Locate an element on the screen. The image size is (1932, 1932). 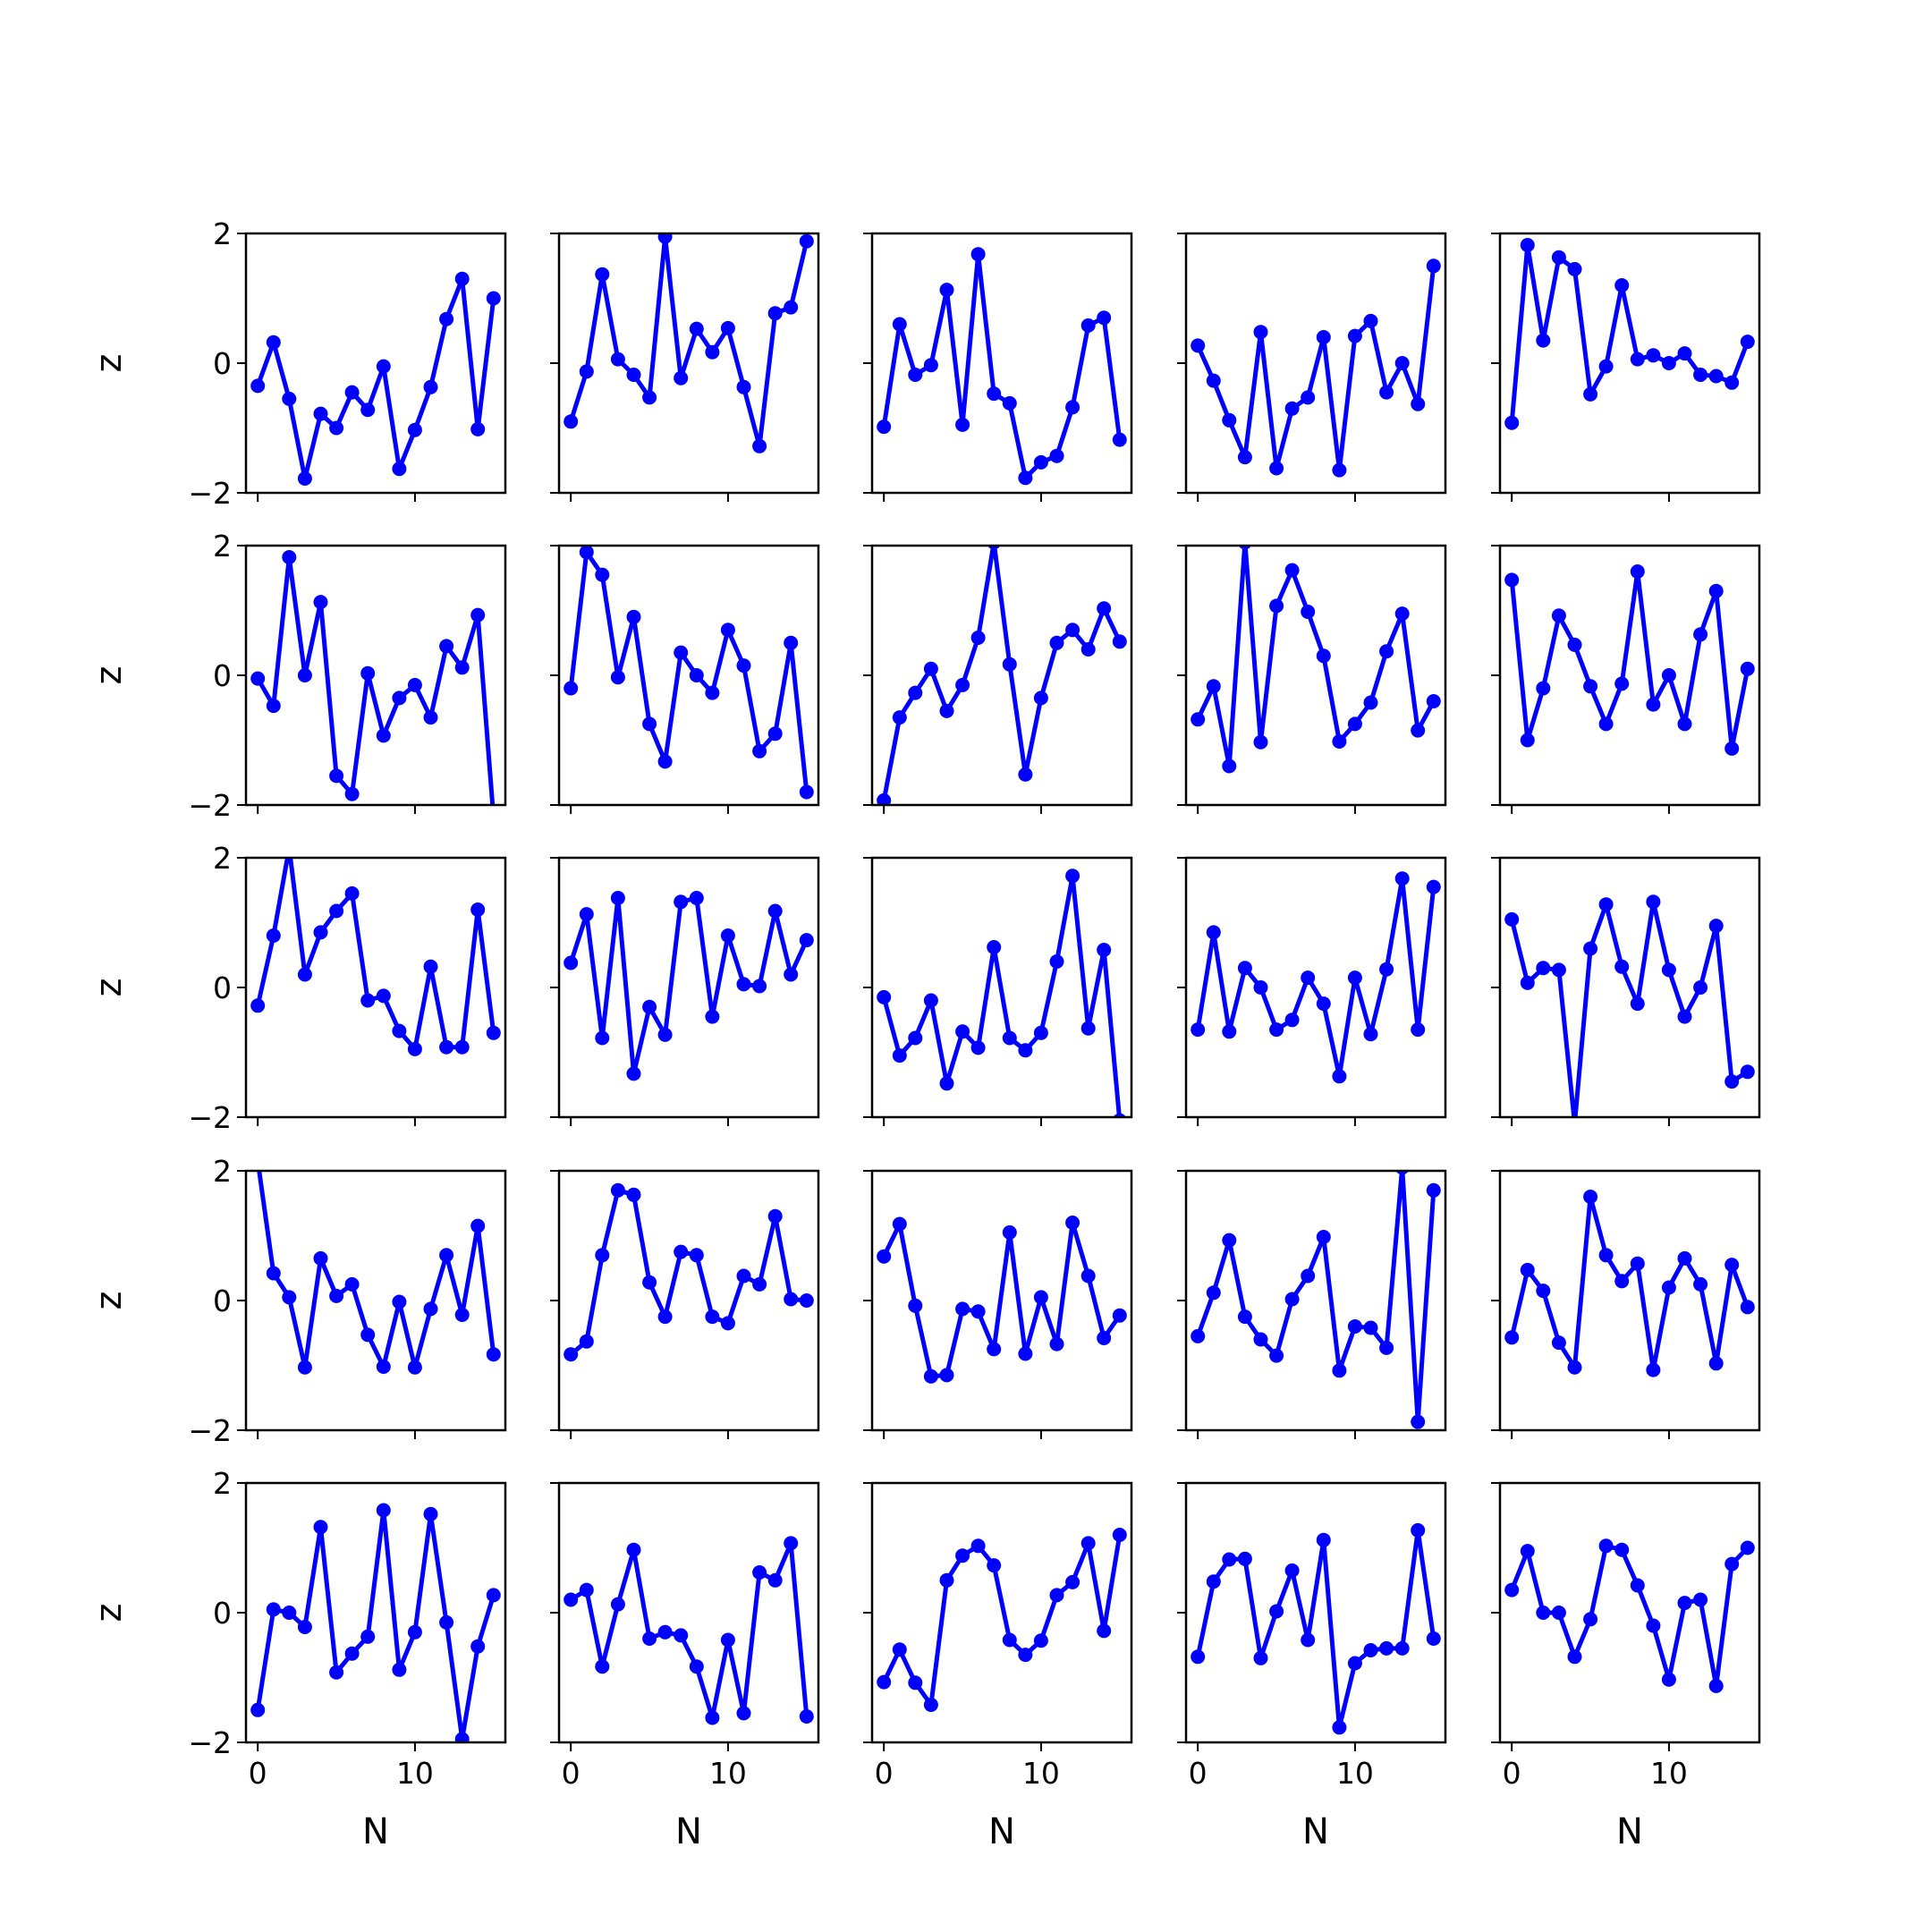
panel-r1-c1: −2 0 2 z is located at coordinates (298, 363).